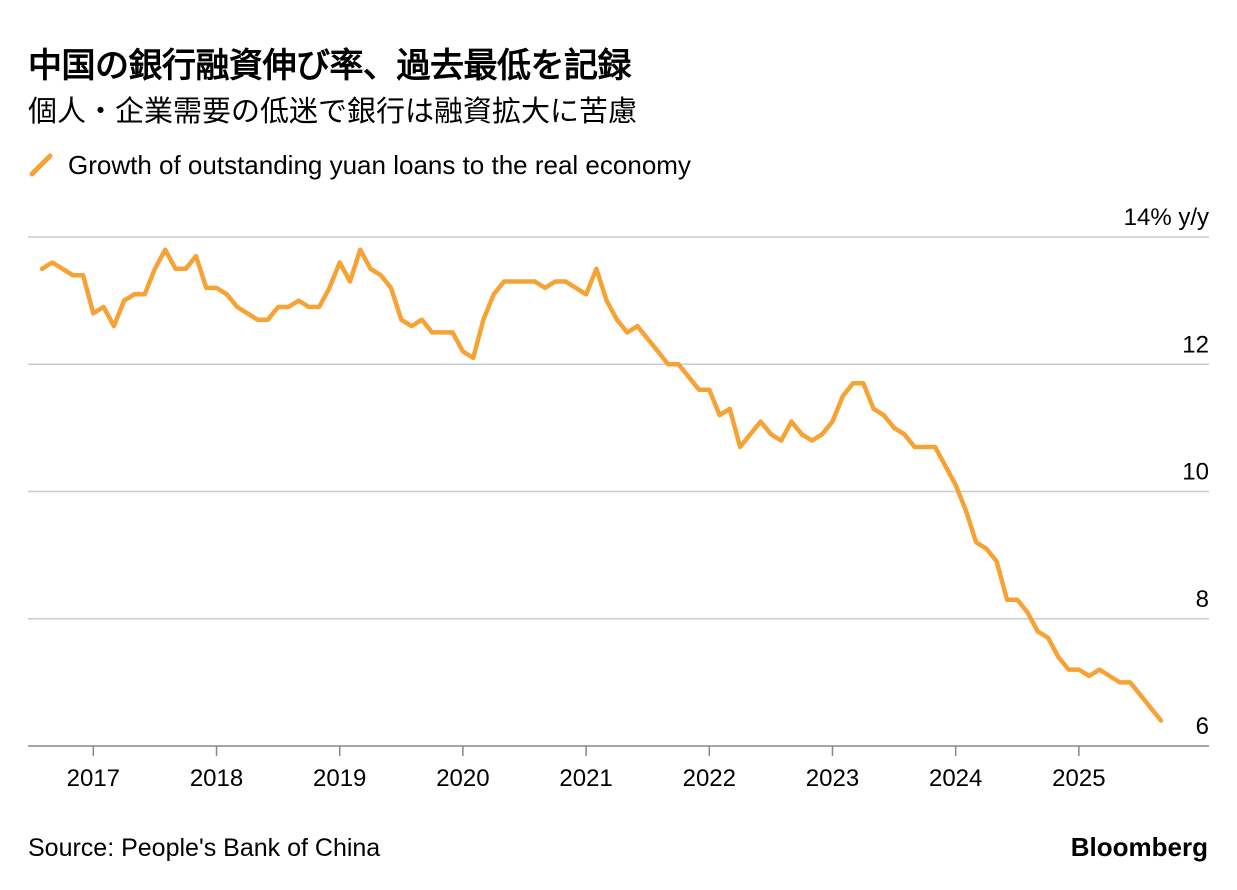  I want to click on y-tick-label: 12, so click(1195, 344).